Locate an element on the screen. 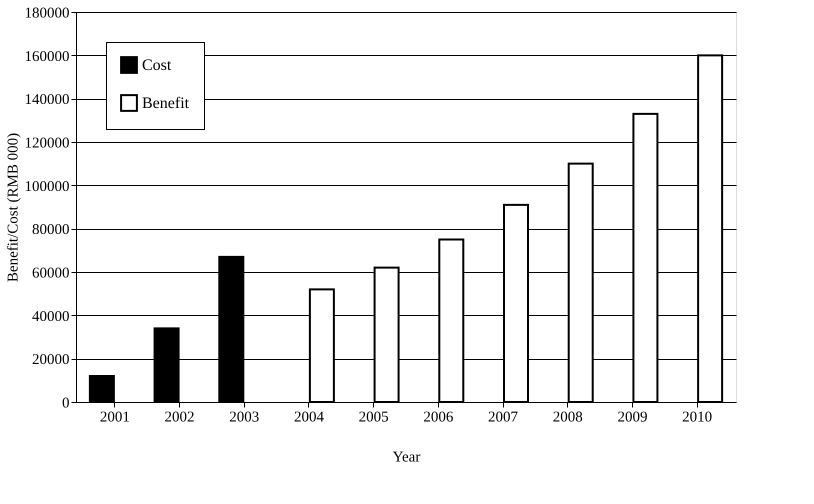  x-tick-label: 2005 is located at coordinates (373, 418).